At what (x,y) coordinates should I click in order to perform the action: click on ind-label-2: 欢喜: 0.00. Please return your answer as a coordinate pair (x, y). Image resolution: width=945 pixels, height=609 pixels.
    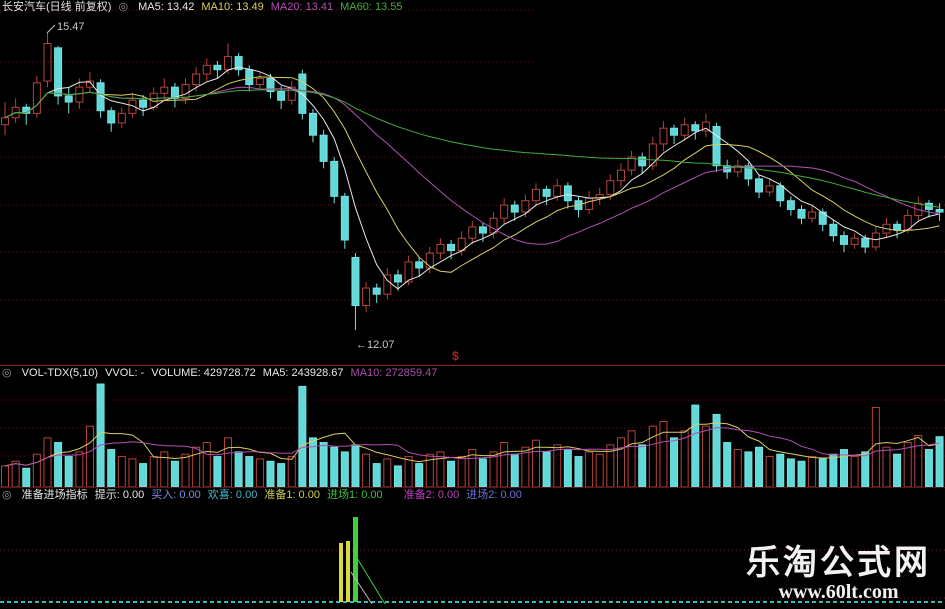
    Looking at the image, I should click on (232, 495).